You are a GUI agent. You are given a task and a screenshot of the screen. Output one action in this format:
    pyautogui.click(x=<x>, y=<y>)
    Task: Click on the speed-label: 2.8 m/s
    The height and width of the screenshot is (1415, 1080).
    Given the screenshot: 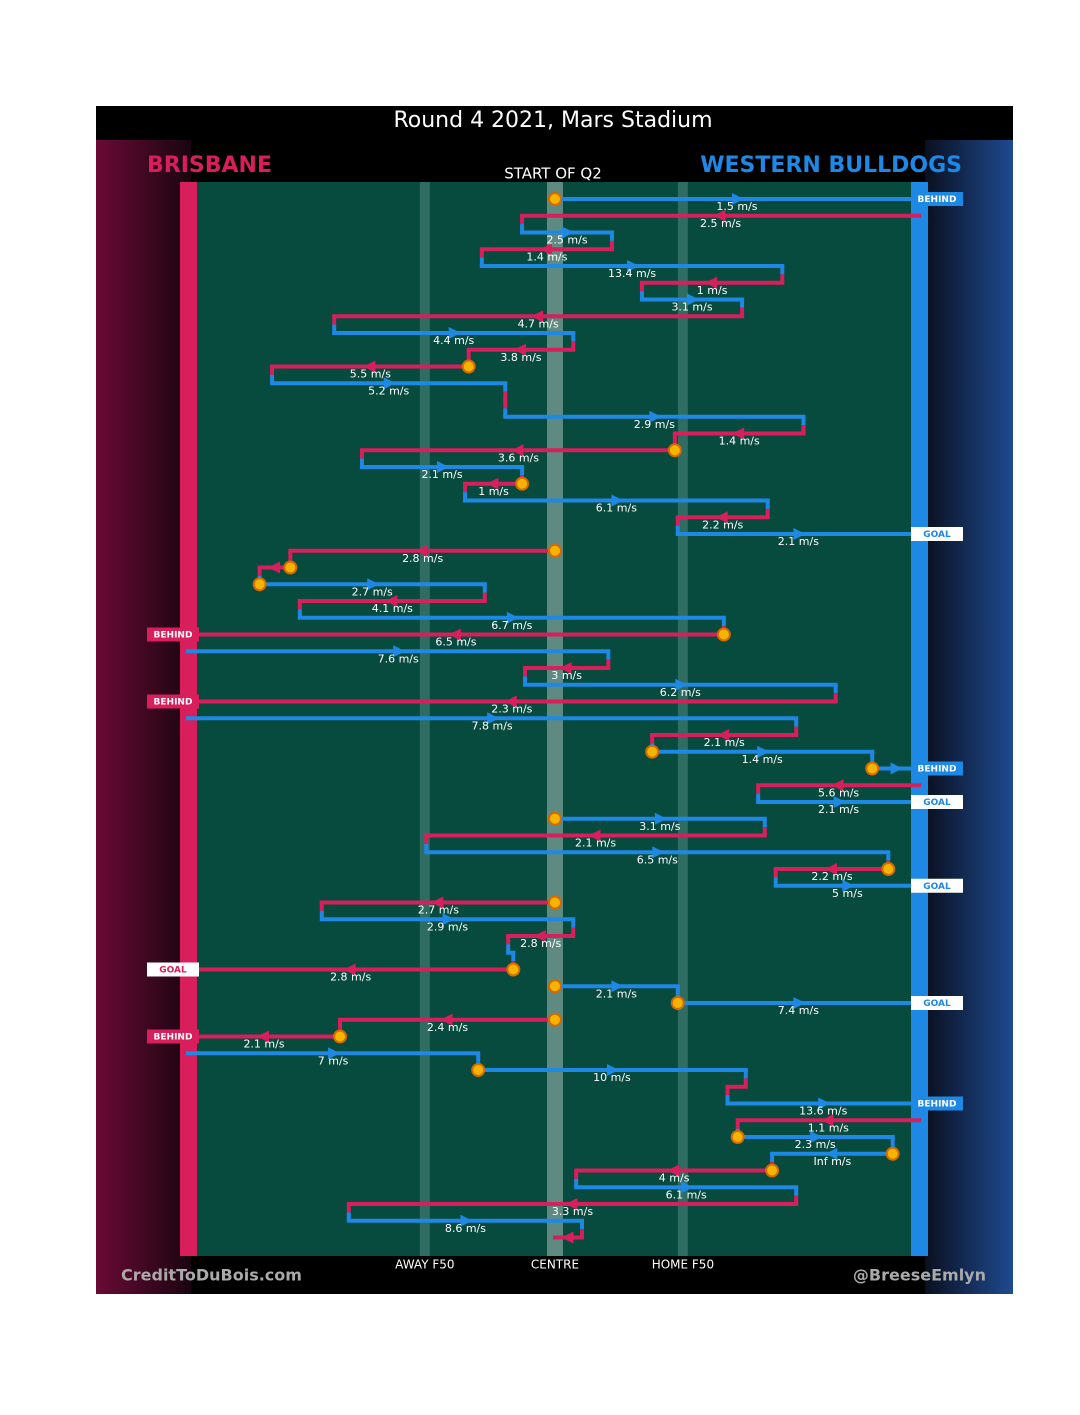 What is the action you would take?
    pyautogui.click(x=540, y=943)
    